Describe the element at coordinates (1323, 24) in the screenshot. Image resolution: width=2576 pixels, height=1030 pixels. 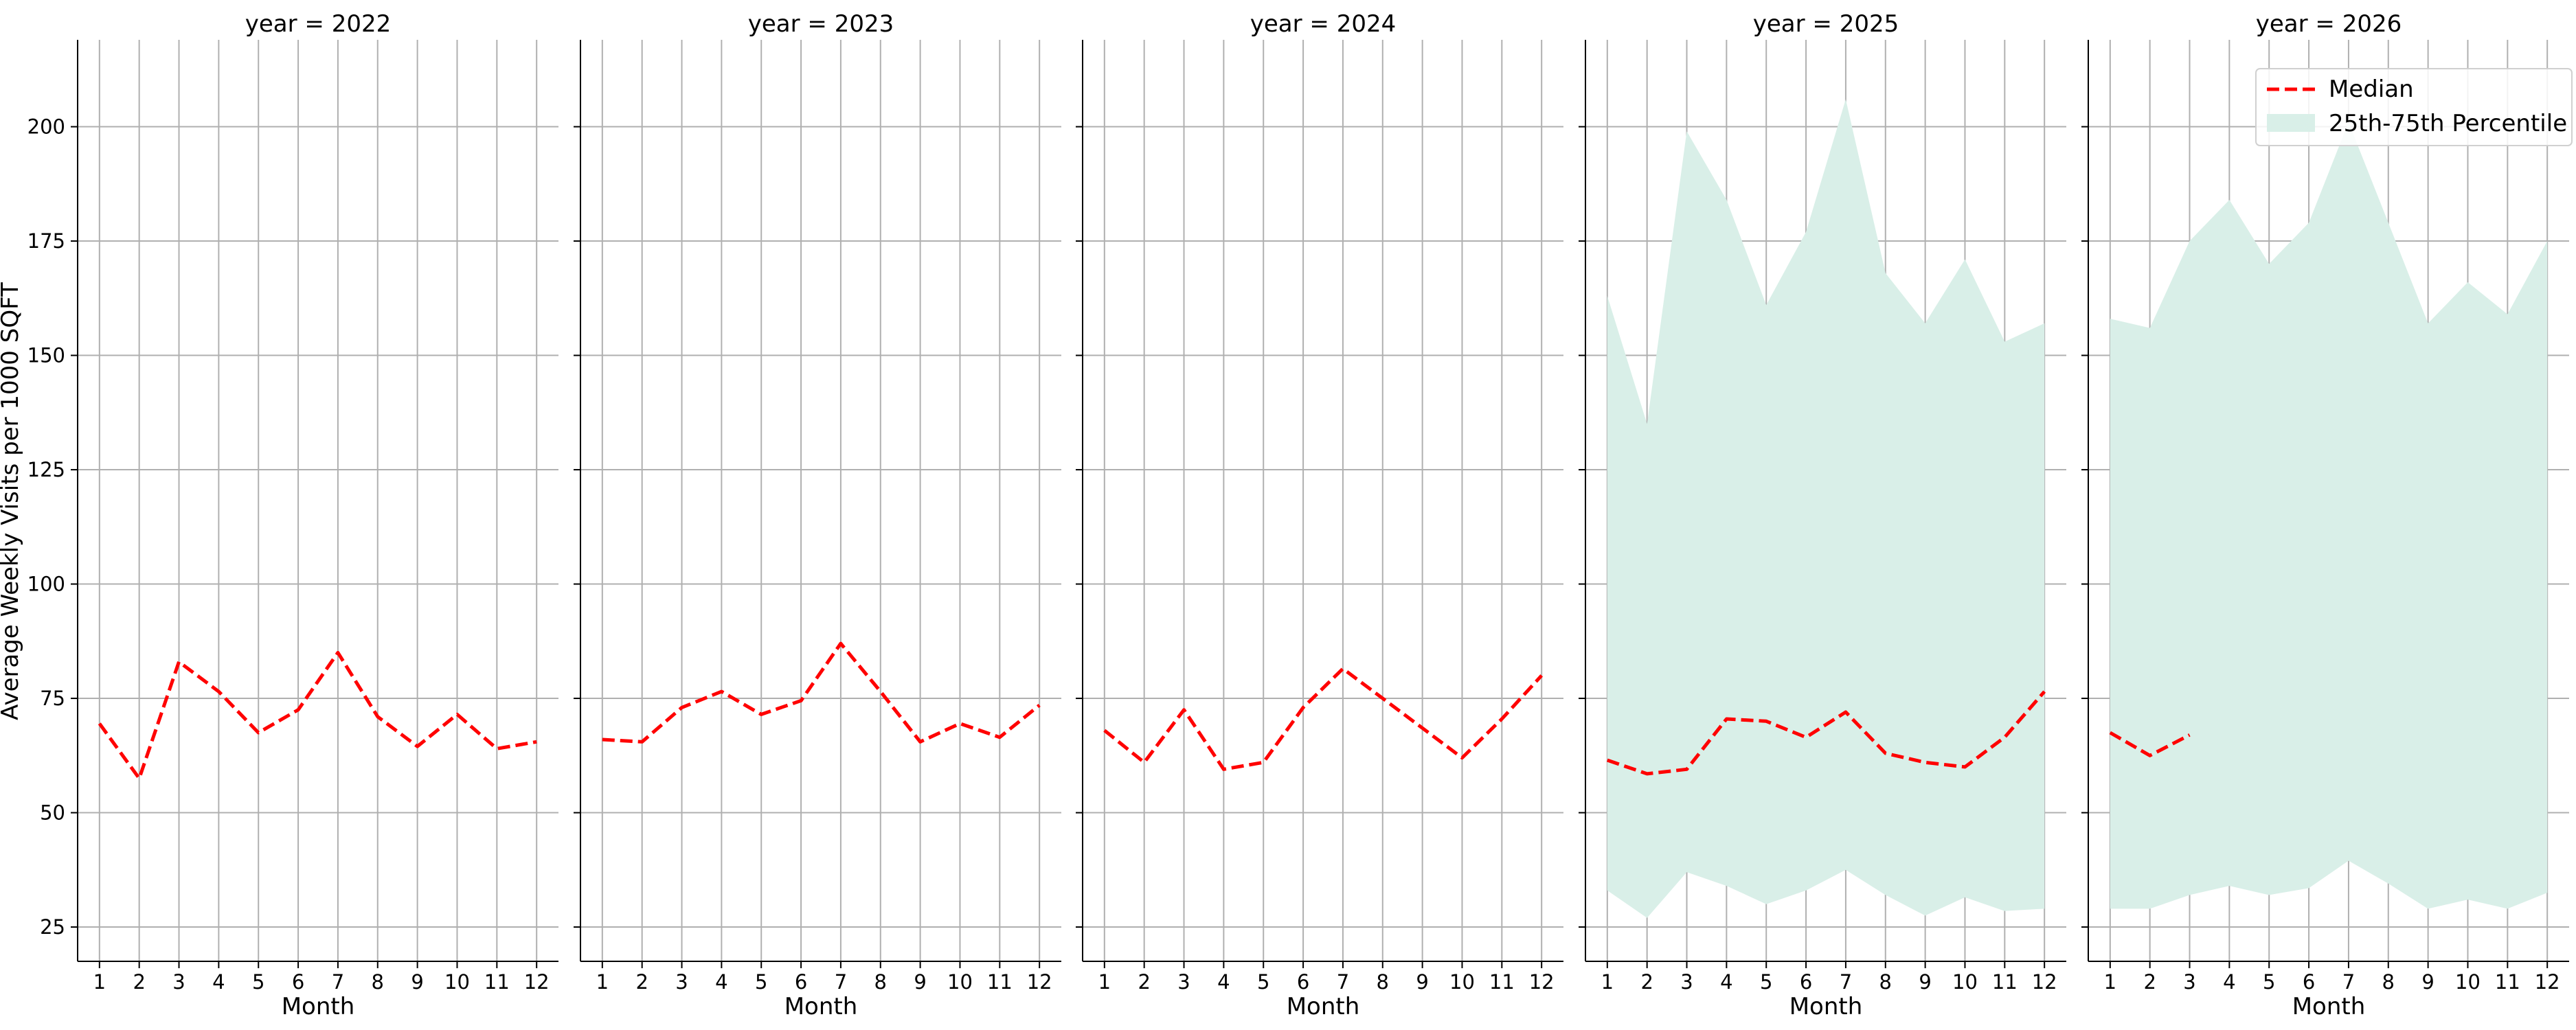
I see `panel-title: year = 2024` at that location.